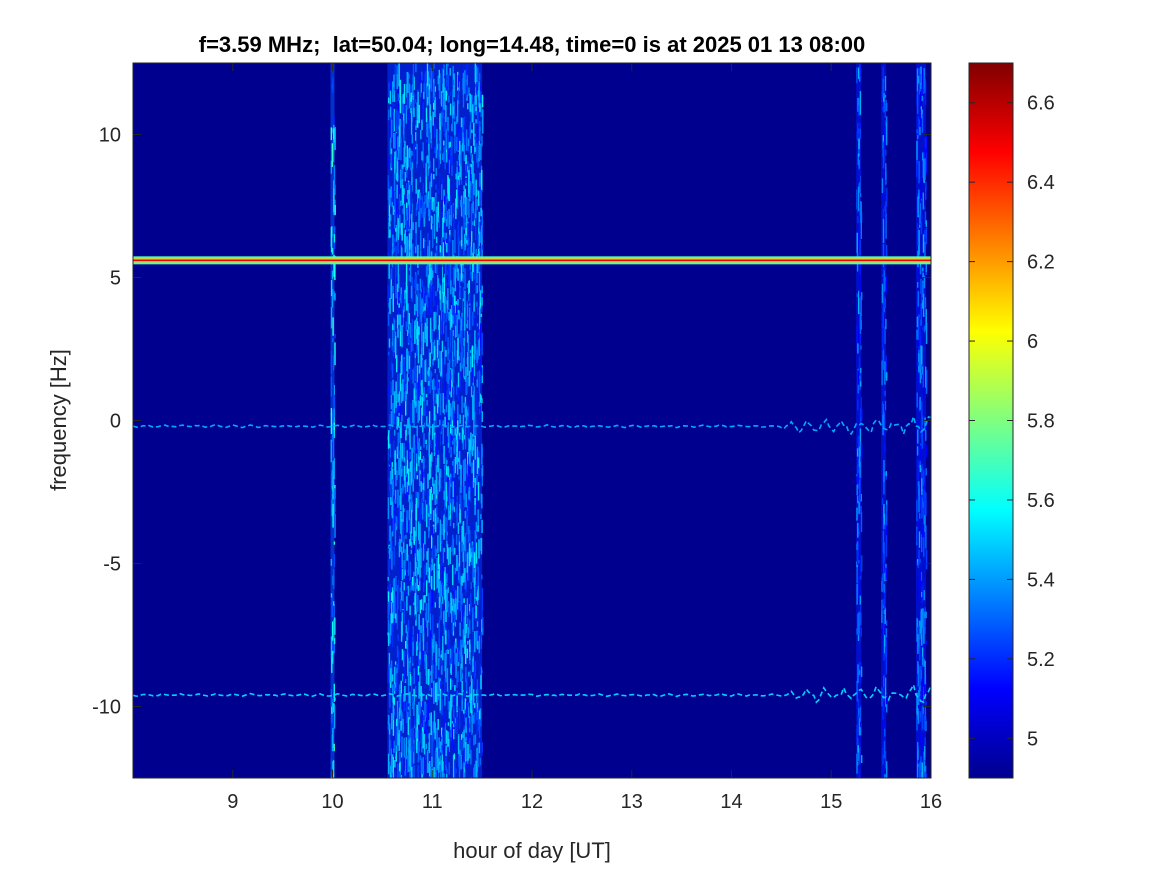 This screenshot has width=1167, height=875. Describe the element at coordinates (1041, 183) in the screenshot. I see `colorbar-tick-label: 6.4` at that location.